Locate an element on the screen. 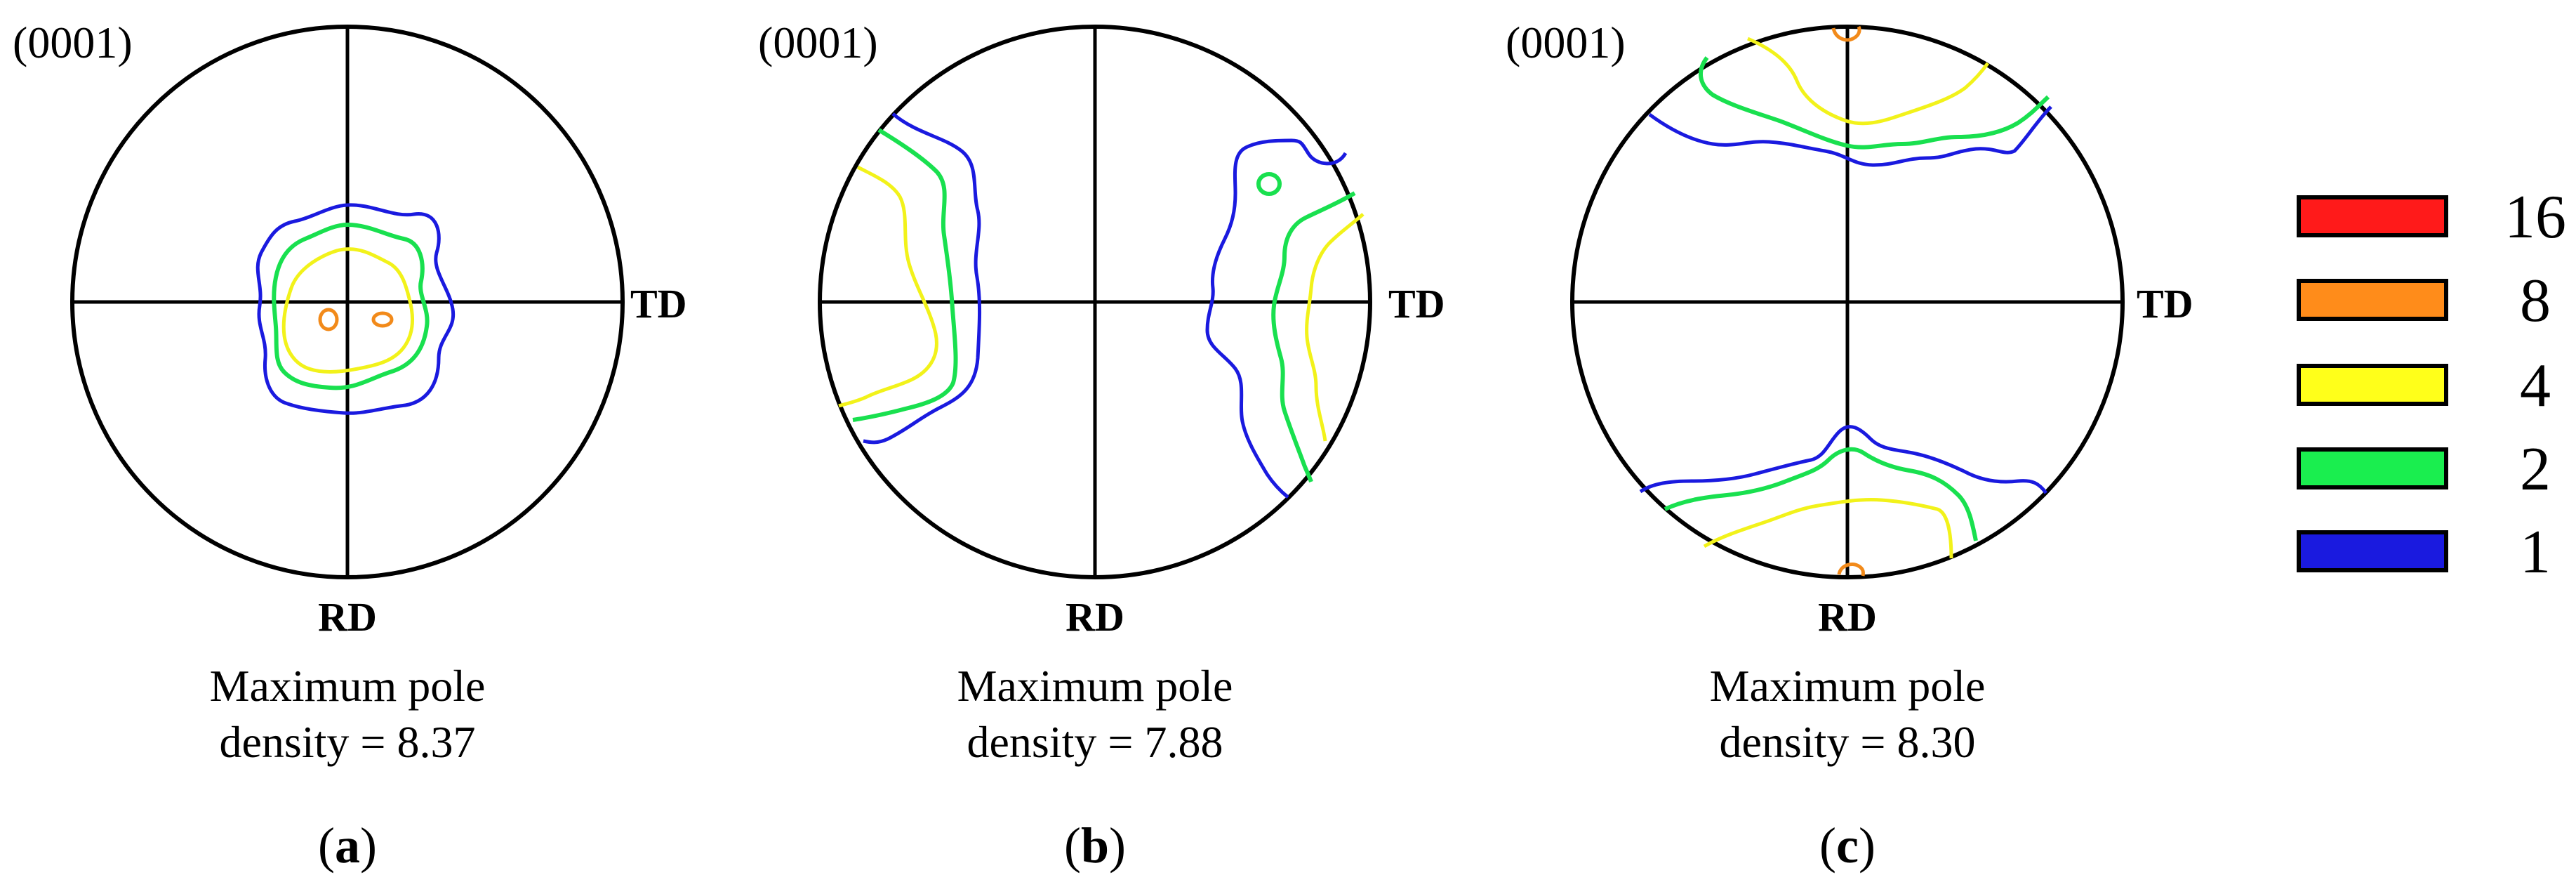 This screenshot has height=894, width=2576. contour-level-2-c-top is located at coordinates (1874, 103).